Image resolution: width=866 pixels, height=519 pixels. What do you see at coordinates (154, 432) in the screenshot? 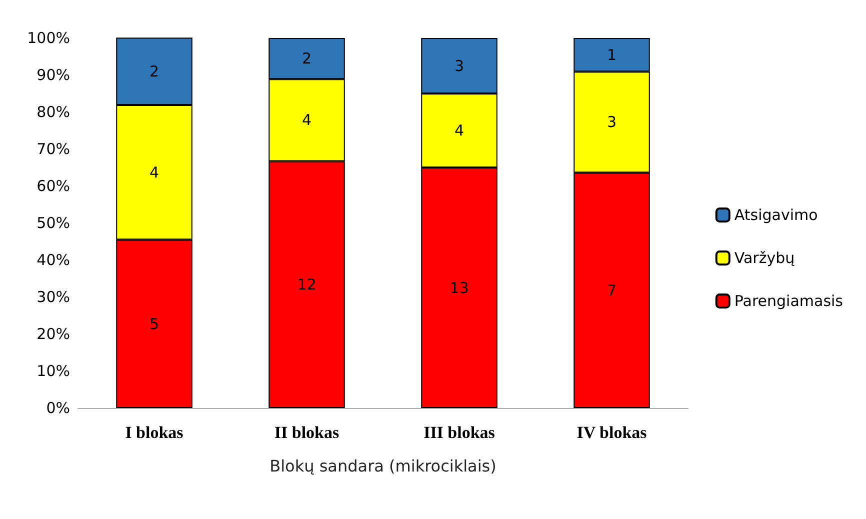
I see `x-tick-label: I blokas` at bounding box center [154, 432].